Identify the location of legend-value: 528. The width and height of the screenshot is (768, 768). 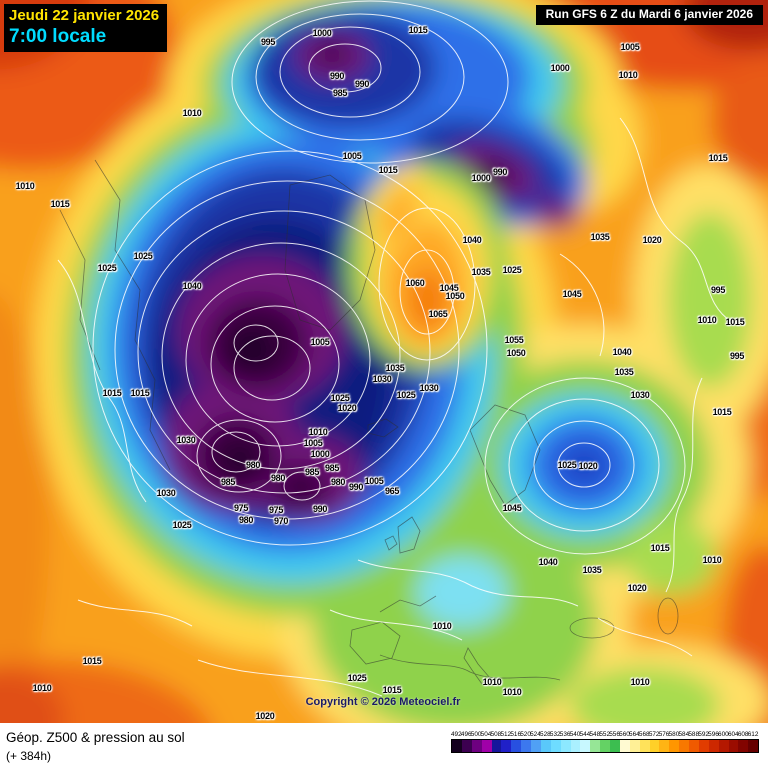
(545, 734).